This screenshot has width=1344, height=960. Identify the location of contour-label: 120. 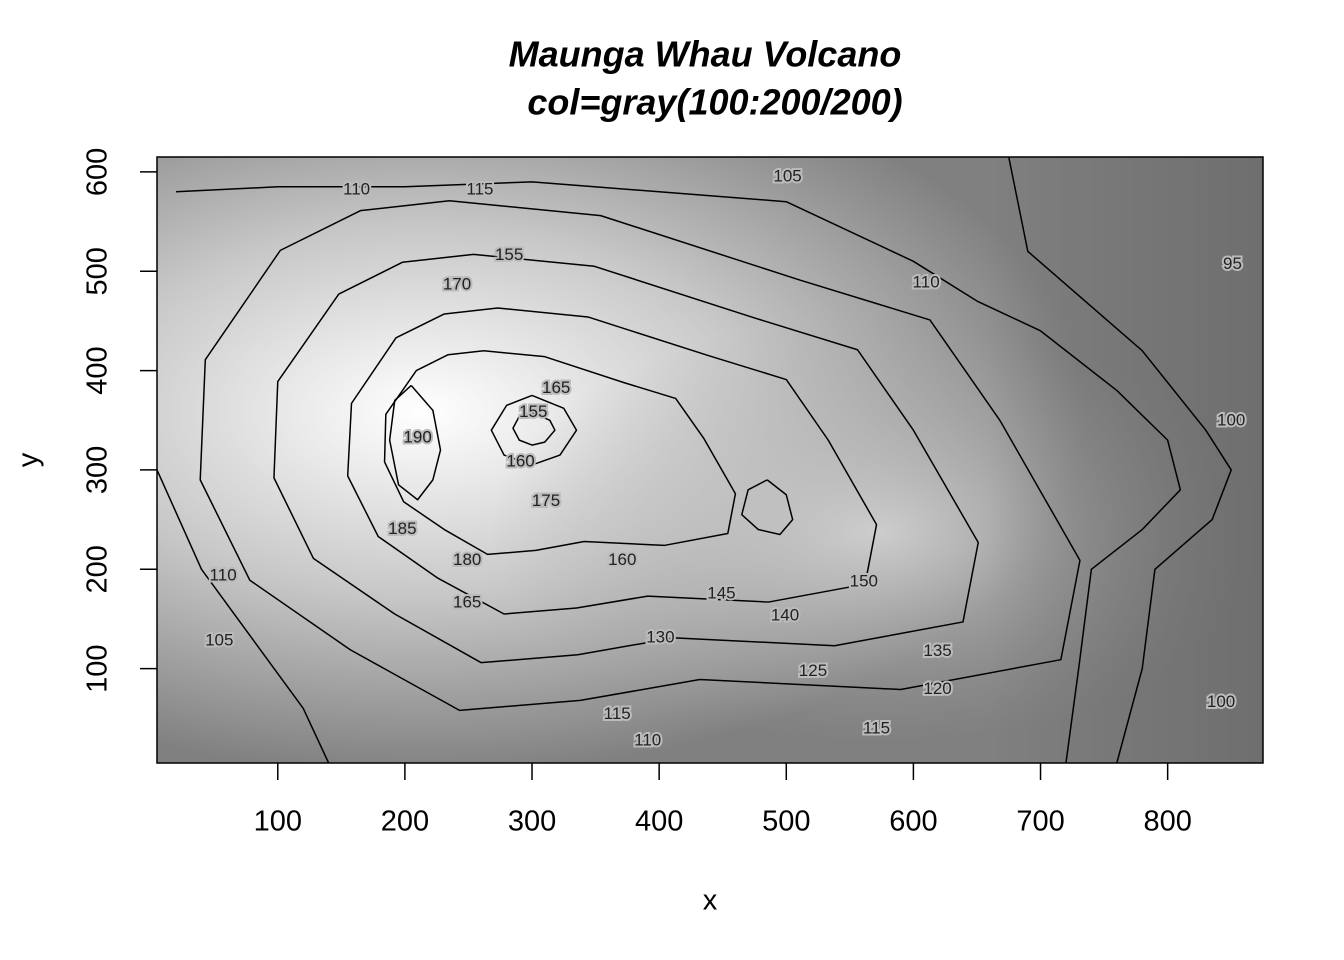
(937, 688).